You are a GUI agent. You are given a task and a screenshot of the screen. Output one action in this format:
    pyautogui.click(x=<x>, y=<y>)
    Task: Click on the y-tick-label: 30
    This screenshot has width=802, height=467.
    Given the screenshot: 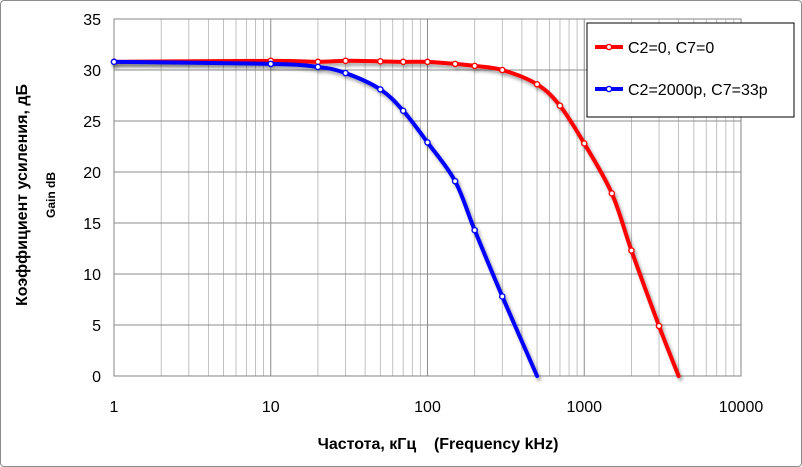 What is the action you would take?
    pyautogui.click(x=92, y=71)
    